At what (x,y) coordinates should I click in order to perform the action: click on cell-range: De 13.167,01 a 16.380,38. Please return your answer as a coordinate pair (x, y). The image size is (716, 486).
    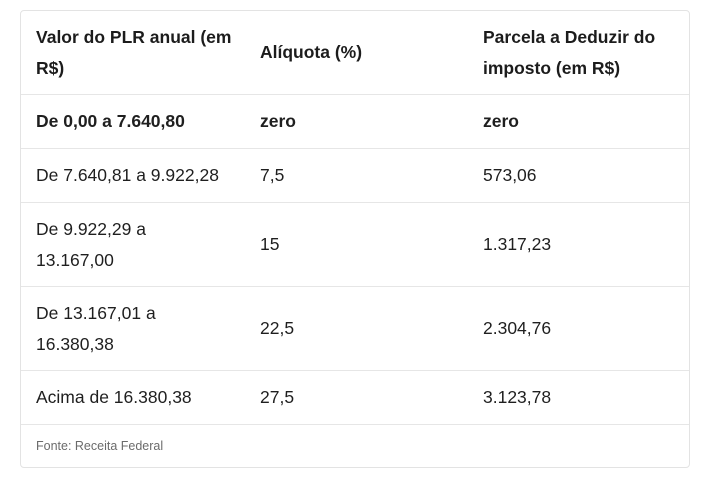
    Looking at the image, I should click on (133, 328).